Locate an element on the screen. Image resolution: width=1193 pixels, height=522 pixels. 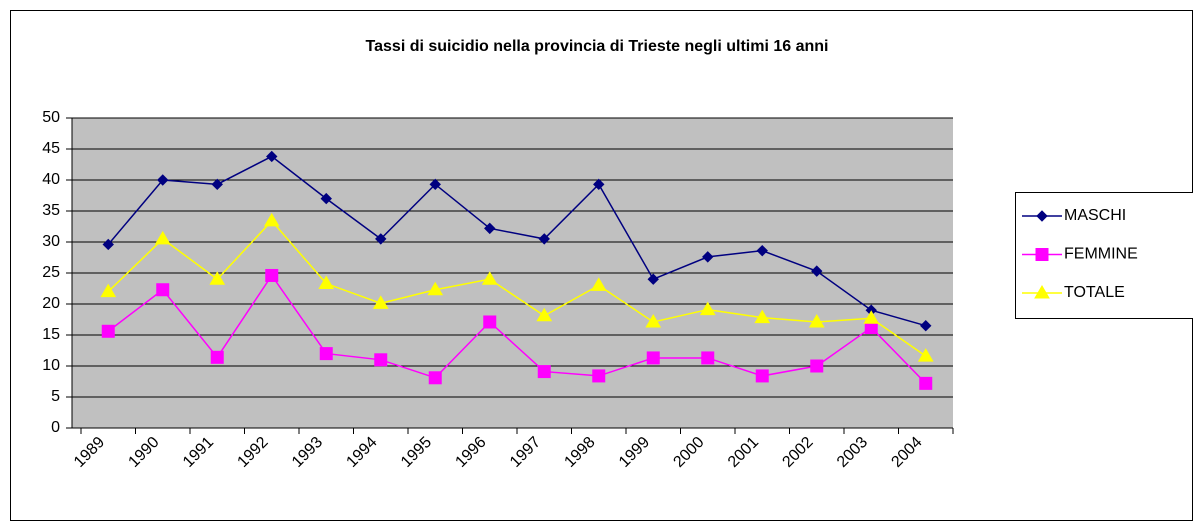
y-tick-label: 15 is located at coordinates (51, 334).